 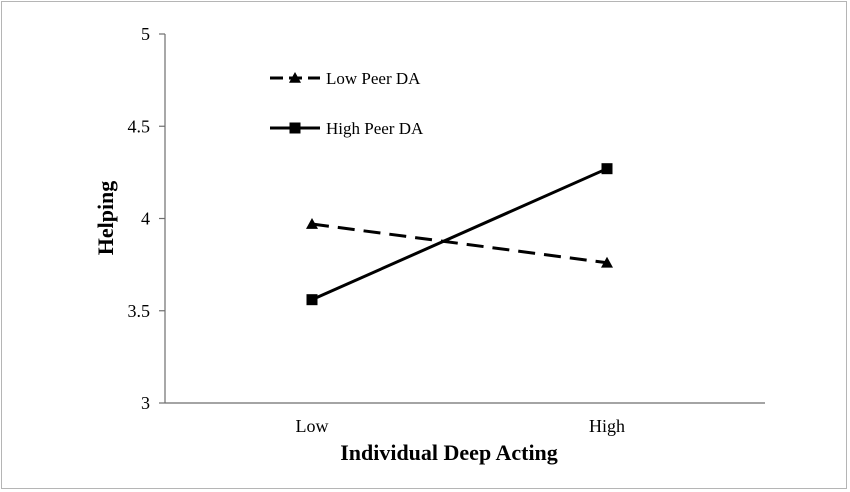 I want to click on y-tick-label: 4.5, so click(x=139, y=126).